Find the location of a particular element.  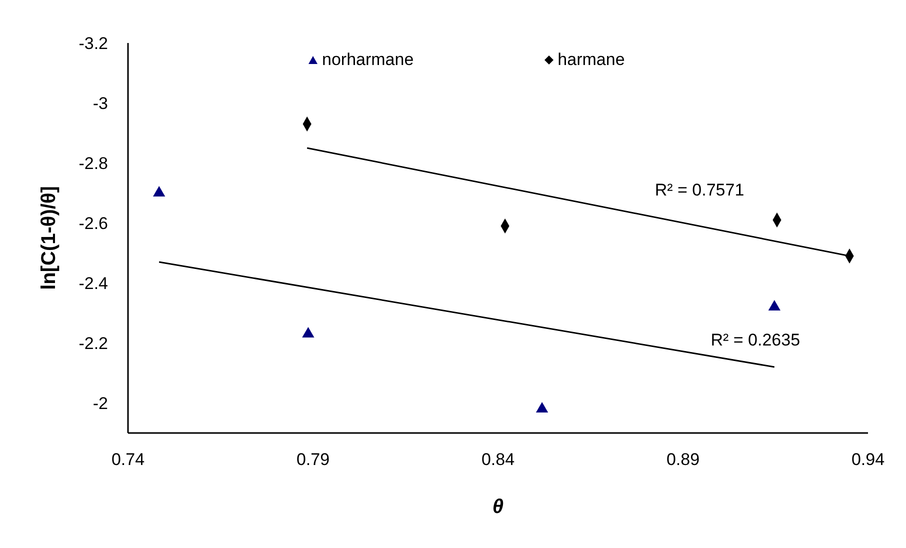

annotation: R² = 0.7571 is located at coordinates (699, 190).